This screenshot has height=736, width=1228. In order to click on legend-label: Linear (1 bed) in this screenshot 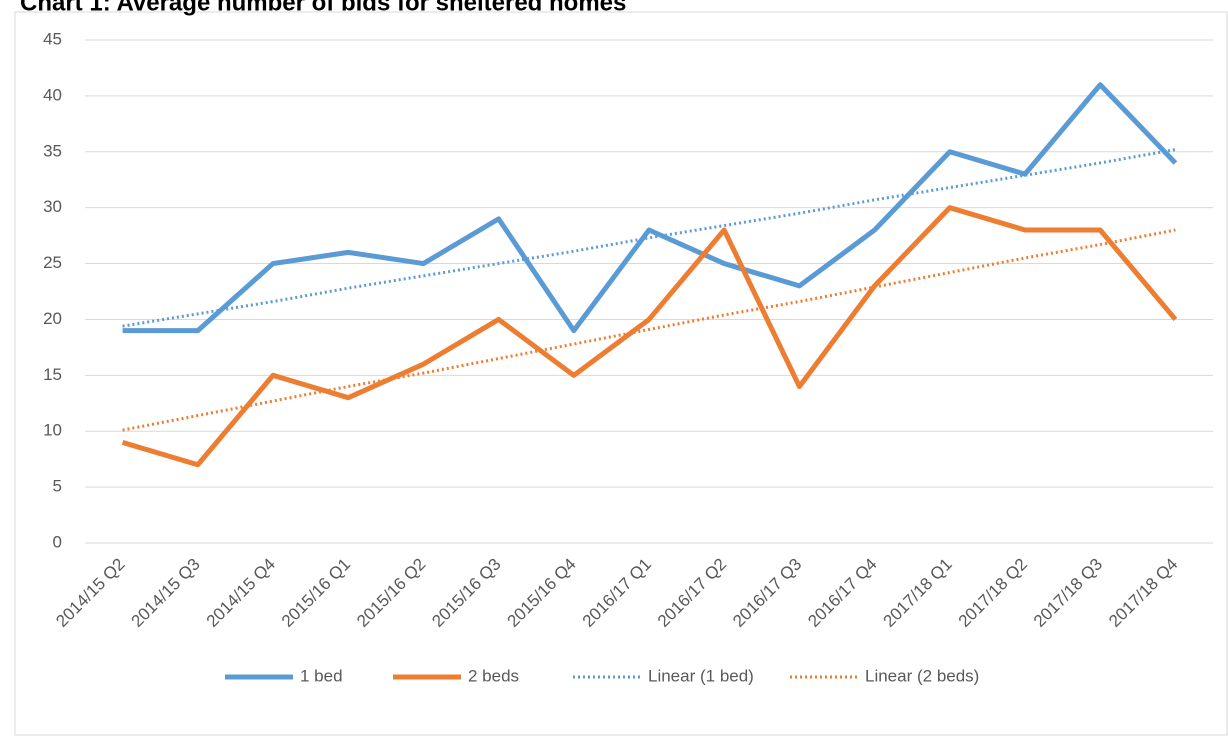, I will do `click(701, 675)`.